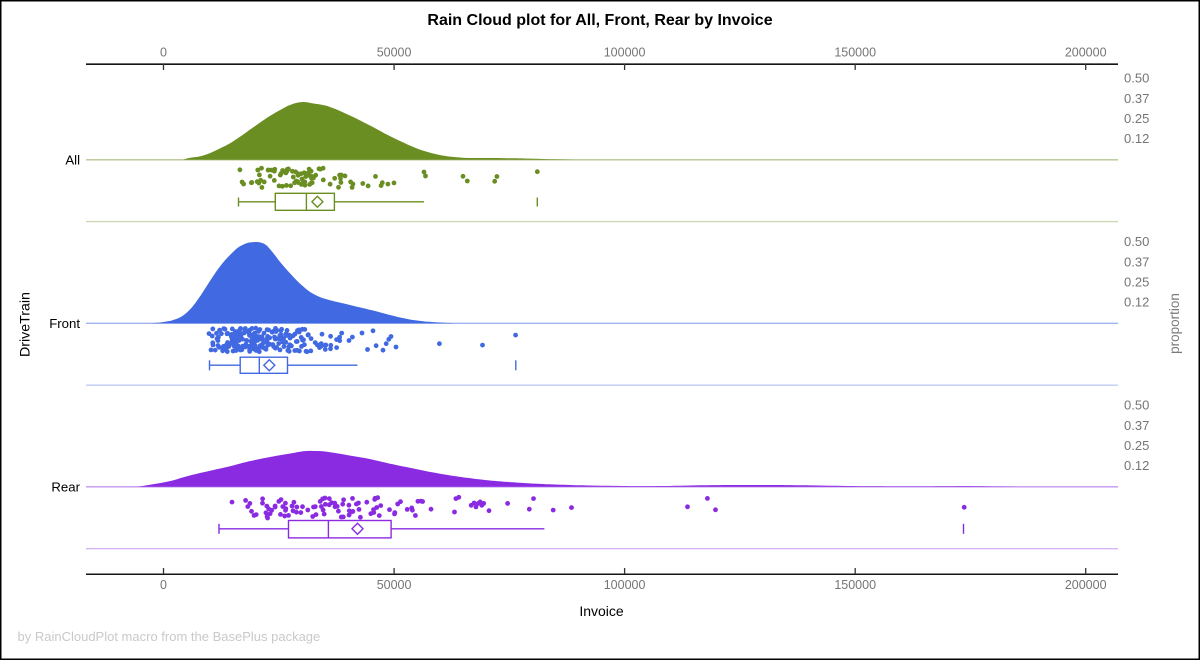 Image resolution: width=1200 pixels, height=660 pixels. I want to click on svg-text: Invoice, so click(601, 611).